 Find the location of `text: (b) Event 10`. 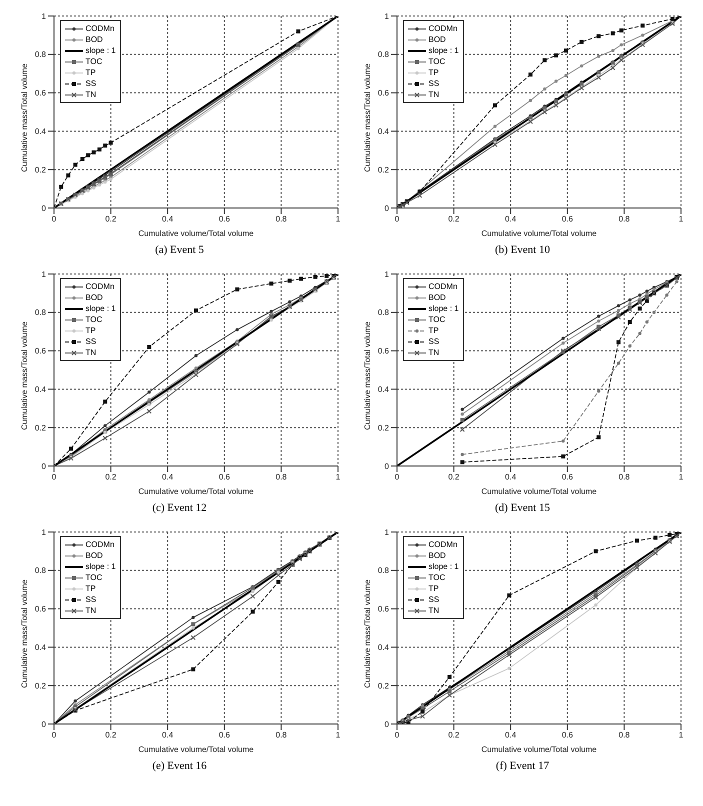

text: (b) Event 10 is located at coordinates (522, 250).